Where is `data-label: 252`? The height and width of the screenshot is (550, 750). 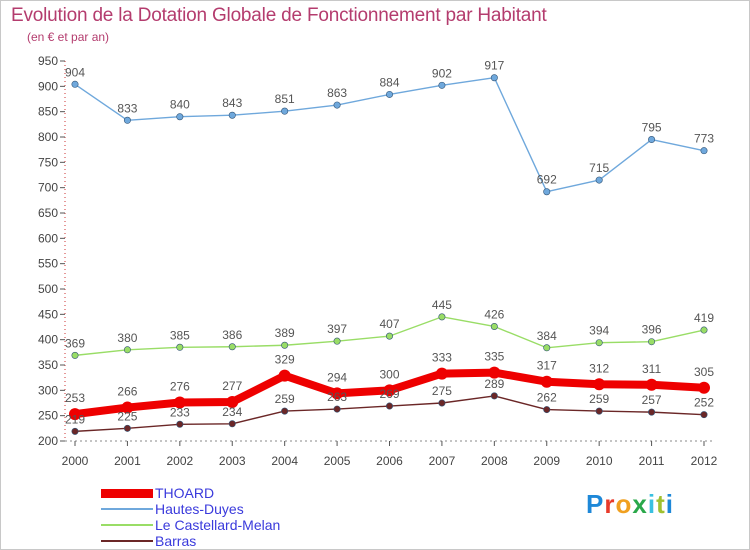
data-label: 252 is located at coordinates (704, 403).